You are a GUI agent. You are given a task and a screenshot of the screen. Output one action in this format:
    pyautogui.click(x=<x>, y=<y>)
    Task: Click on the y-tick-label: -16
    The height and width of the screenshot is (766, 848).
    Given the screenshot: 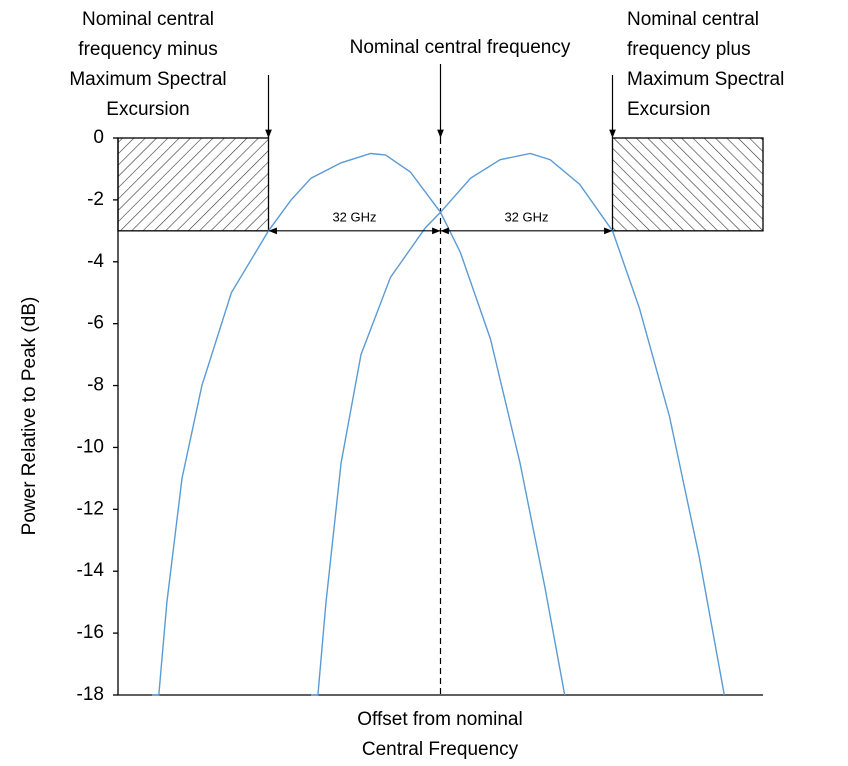 What is the action you would take?
    pyautogui.click(x=90, y=632)
    